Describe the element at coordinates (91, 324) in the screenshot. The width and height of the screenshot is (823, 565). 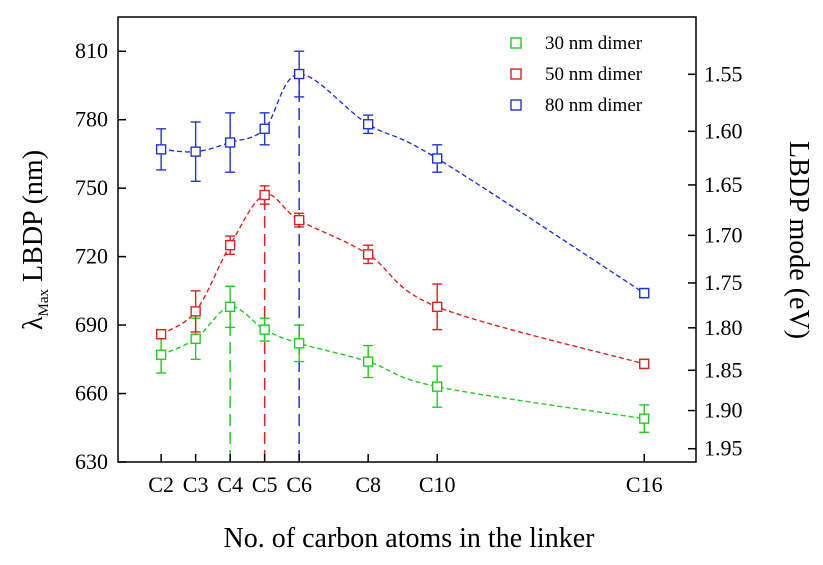
I see `y-tick-label: 690` at that location.